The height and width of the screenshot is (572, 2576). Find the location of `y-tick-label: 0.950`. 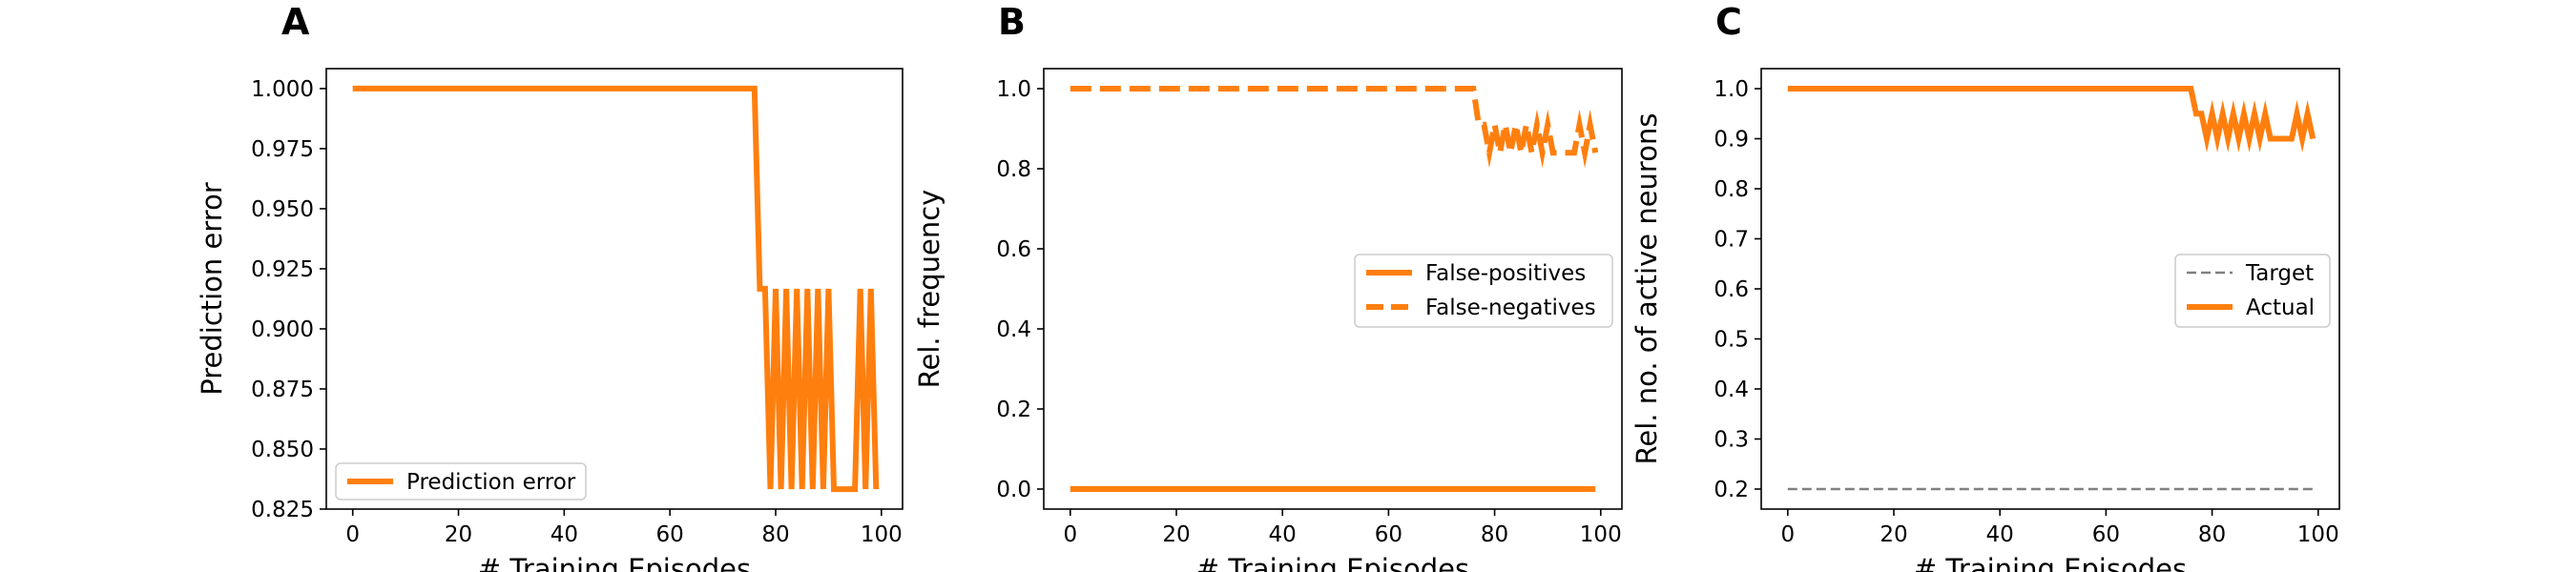

y-tick-label: 0.950 is located at coordinates (282, 209).